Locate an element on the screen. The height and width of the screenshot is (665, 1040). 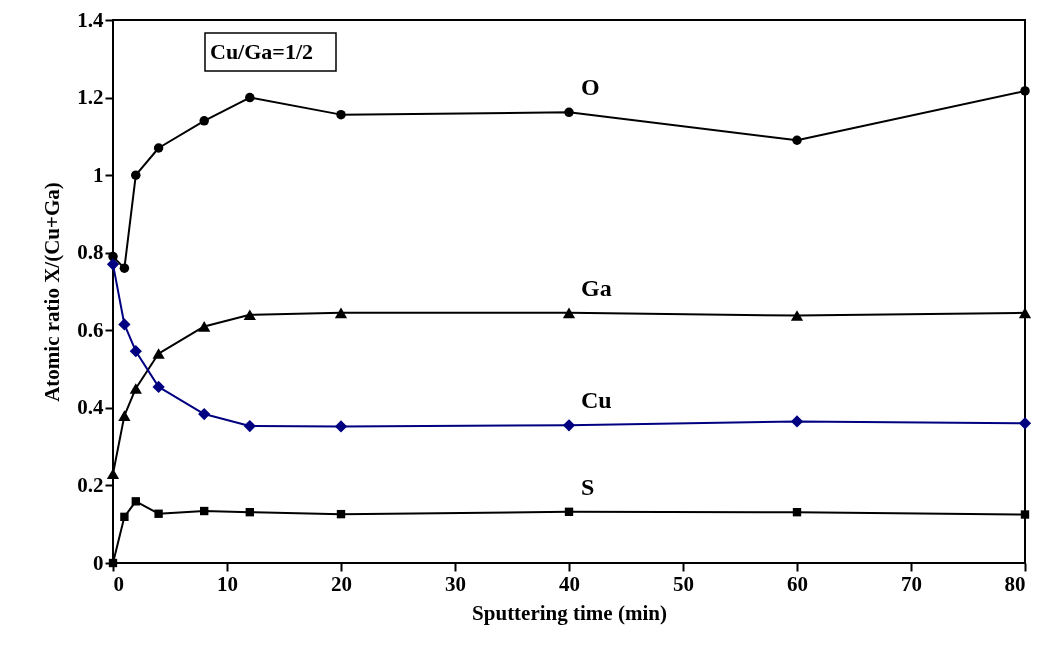
y-tick-label: 1.4 is located at coordinates (90, 19).